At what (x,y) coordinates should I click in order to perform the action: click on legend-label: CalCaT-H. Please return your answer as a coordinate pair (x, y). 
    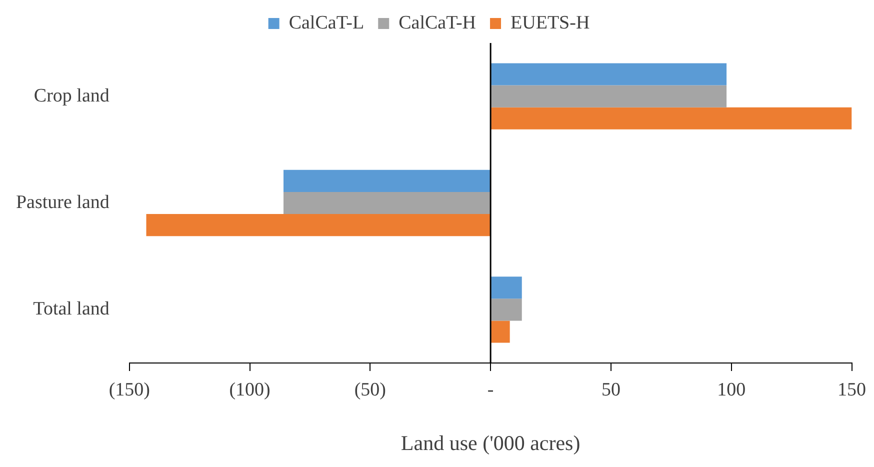
    Looking at the image, I should click on (437, 23).